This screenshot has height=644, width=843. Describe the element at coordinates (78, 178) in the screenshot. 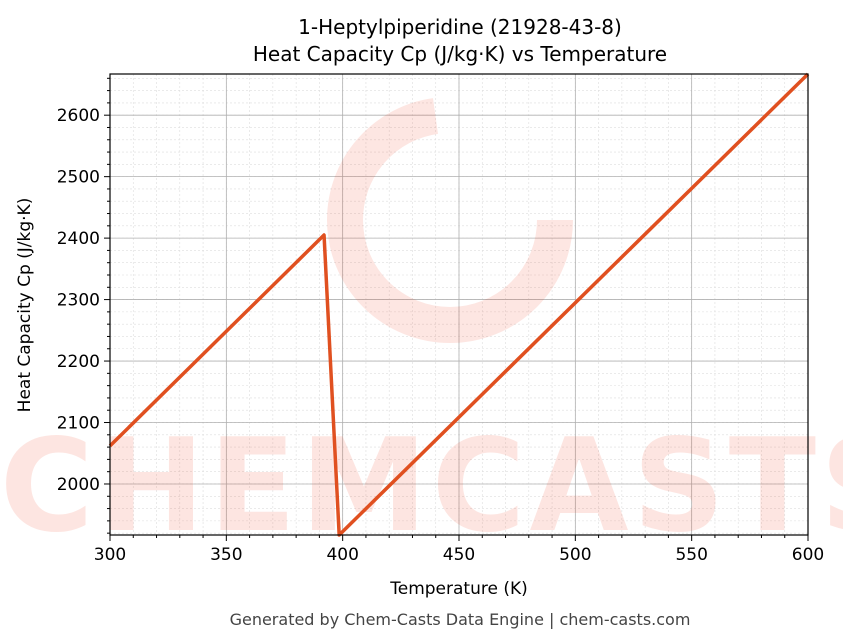

I see `y-tick-label: 2500` at that location.